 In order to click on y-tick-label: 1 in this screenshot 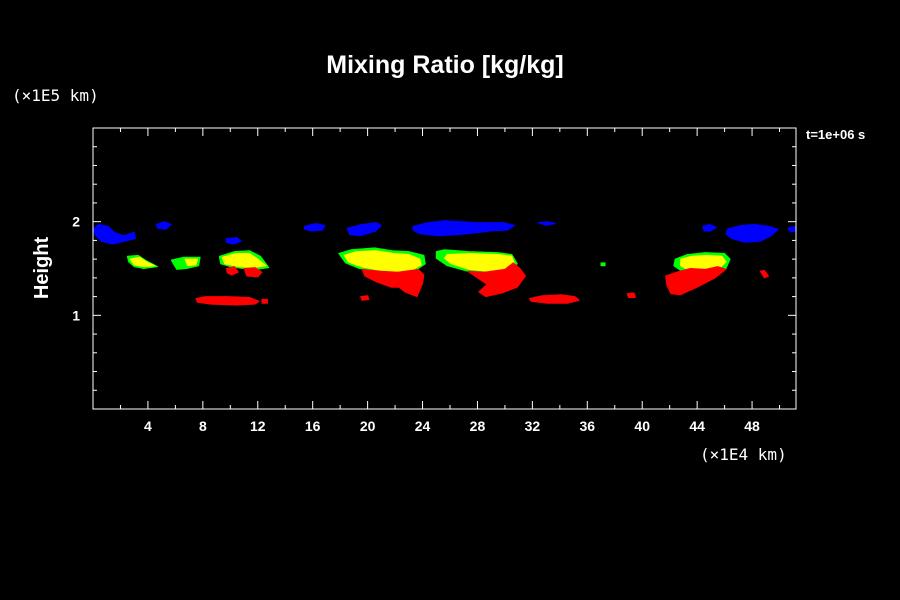, I will do `click(76, 315)`.